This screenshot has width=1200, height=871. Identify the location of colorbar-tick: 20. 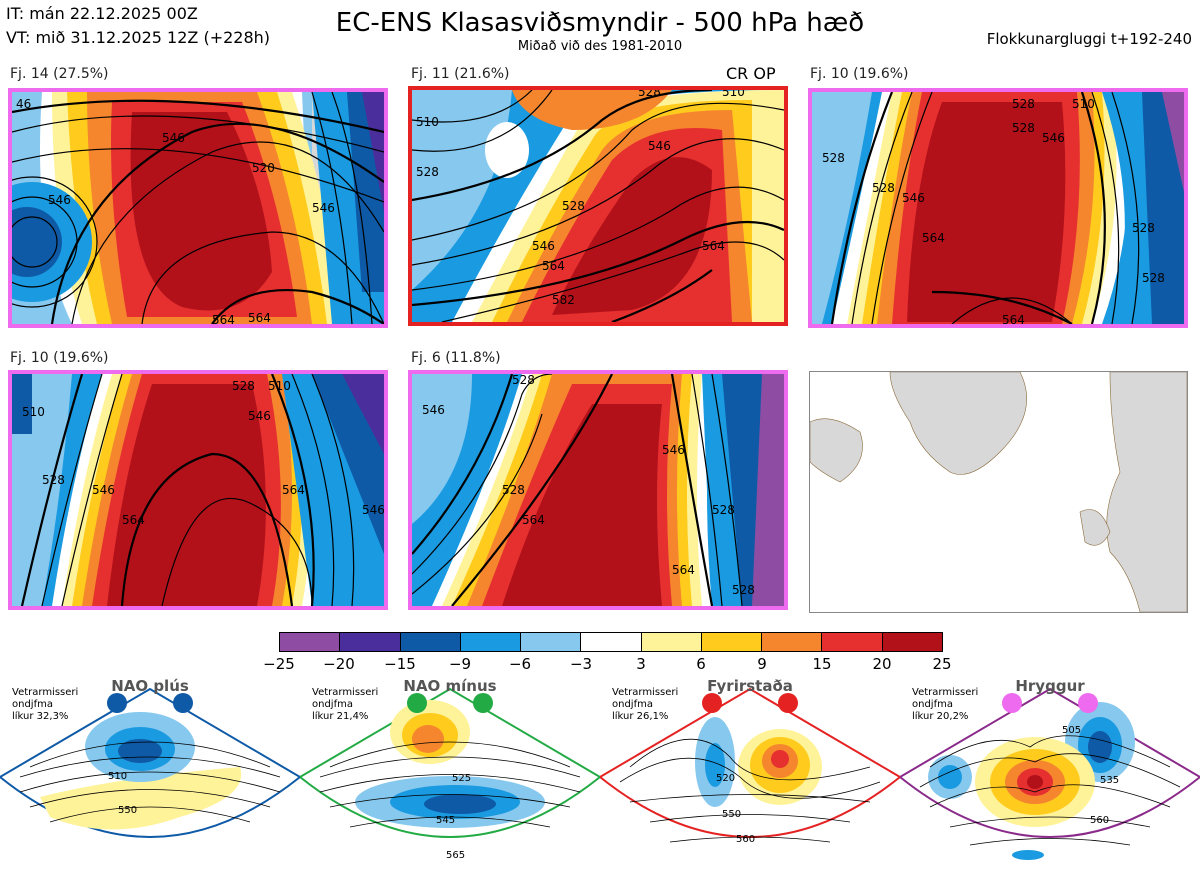
(882, 664).